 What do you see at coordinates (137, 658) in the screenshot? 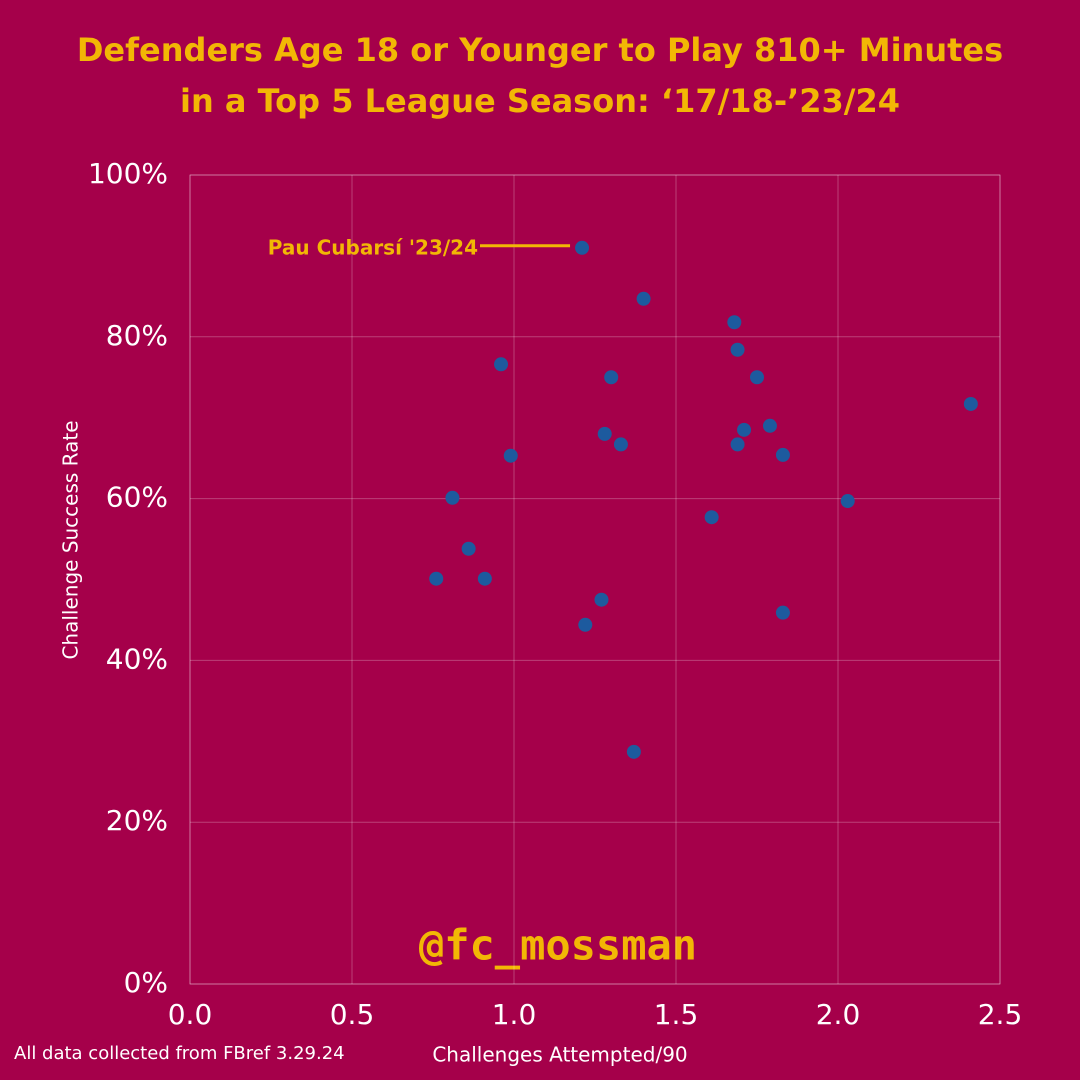
I see `y-tick-label: 40%` at bounding box center [137, 658].